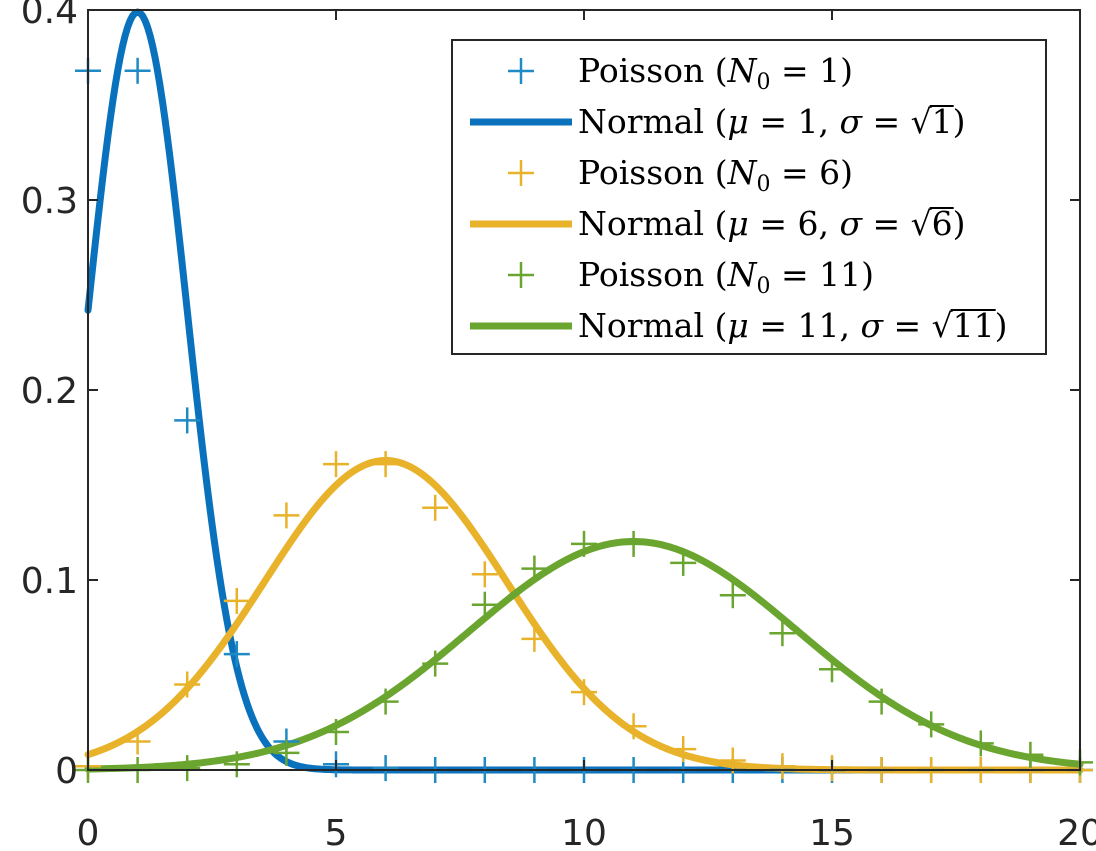 The image size is (1096, 851). What do you see at coordinates (336, 832) in the screenshot?
I see `x-tick-label: 5` at bounding box center [336, 832].